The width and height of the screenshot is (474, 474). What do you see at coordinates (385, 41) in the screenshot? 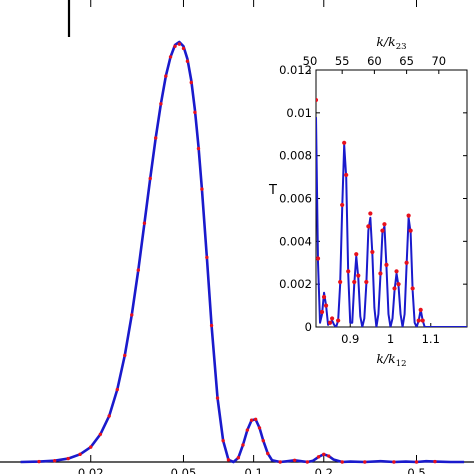
I see `inset-x2-axis-label-main: k/k` at bounding box center [385, 41].